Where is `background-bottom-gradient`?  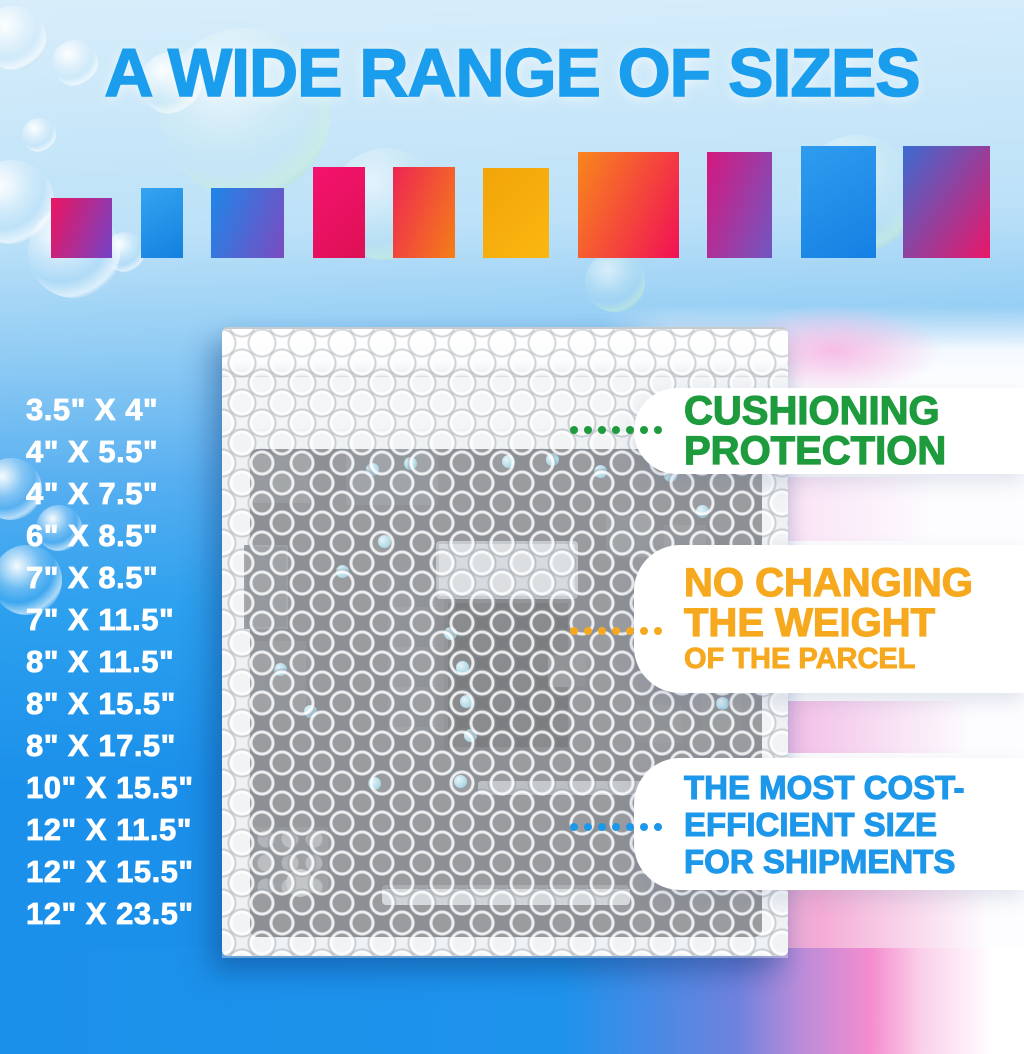
background-bottom-gradient is located at coordinates (512, 1001).